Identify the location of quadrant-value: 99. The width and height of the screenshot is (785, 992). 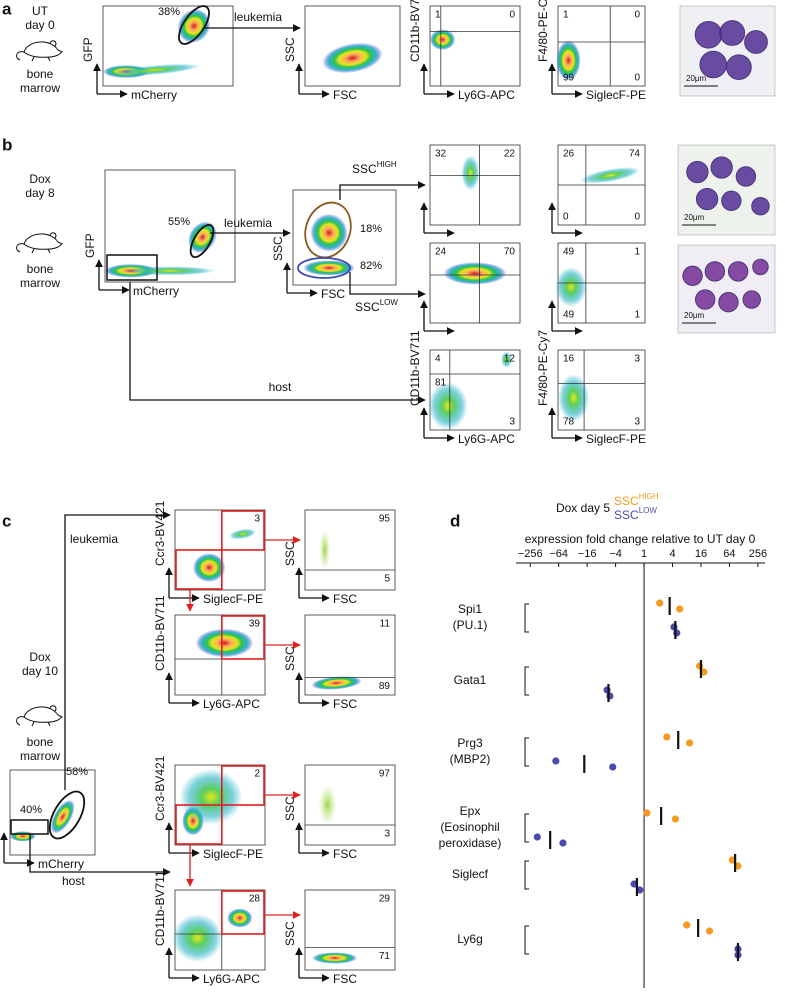
(569, 78).